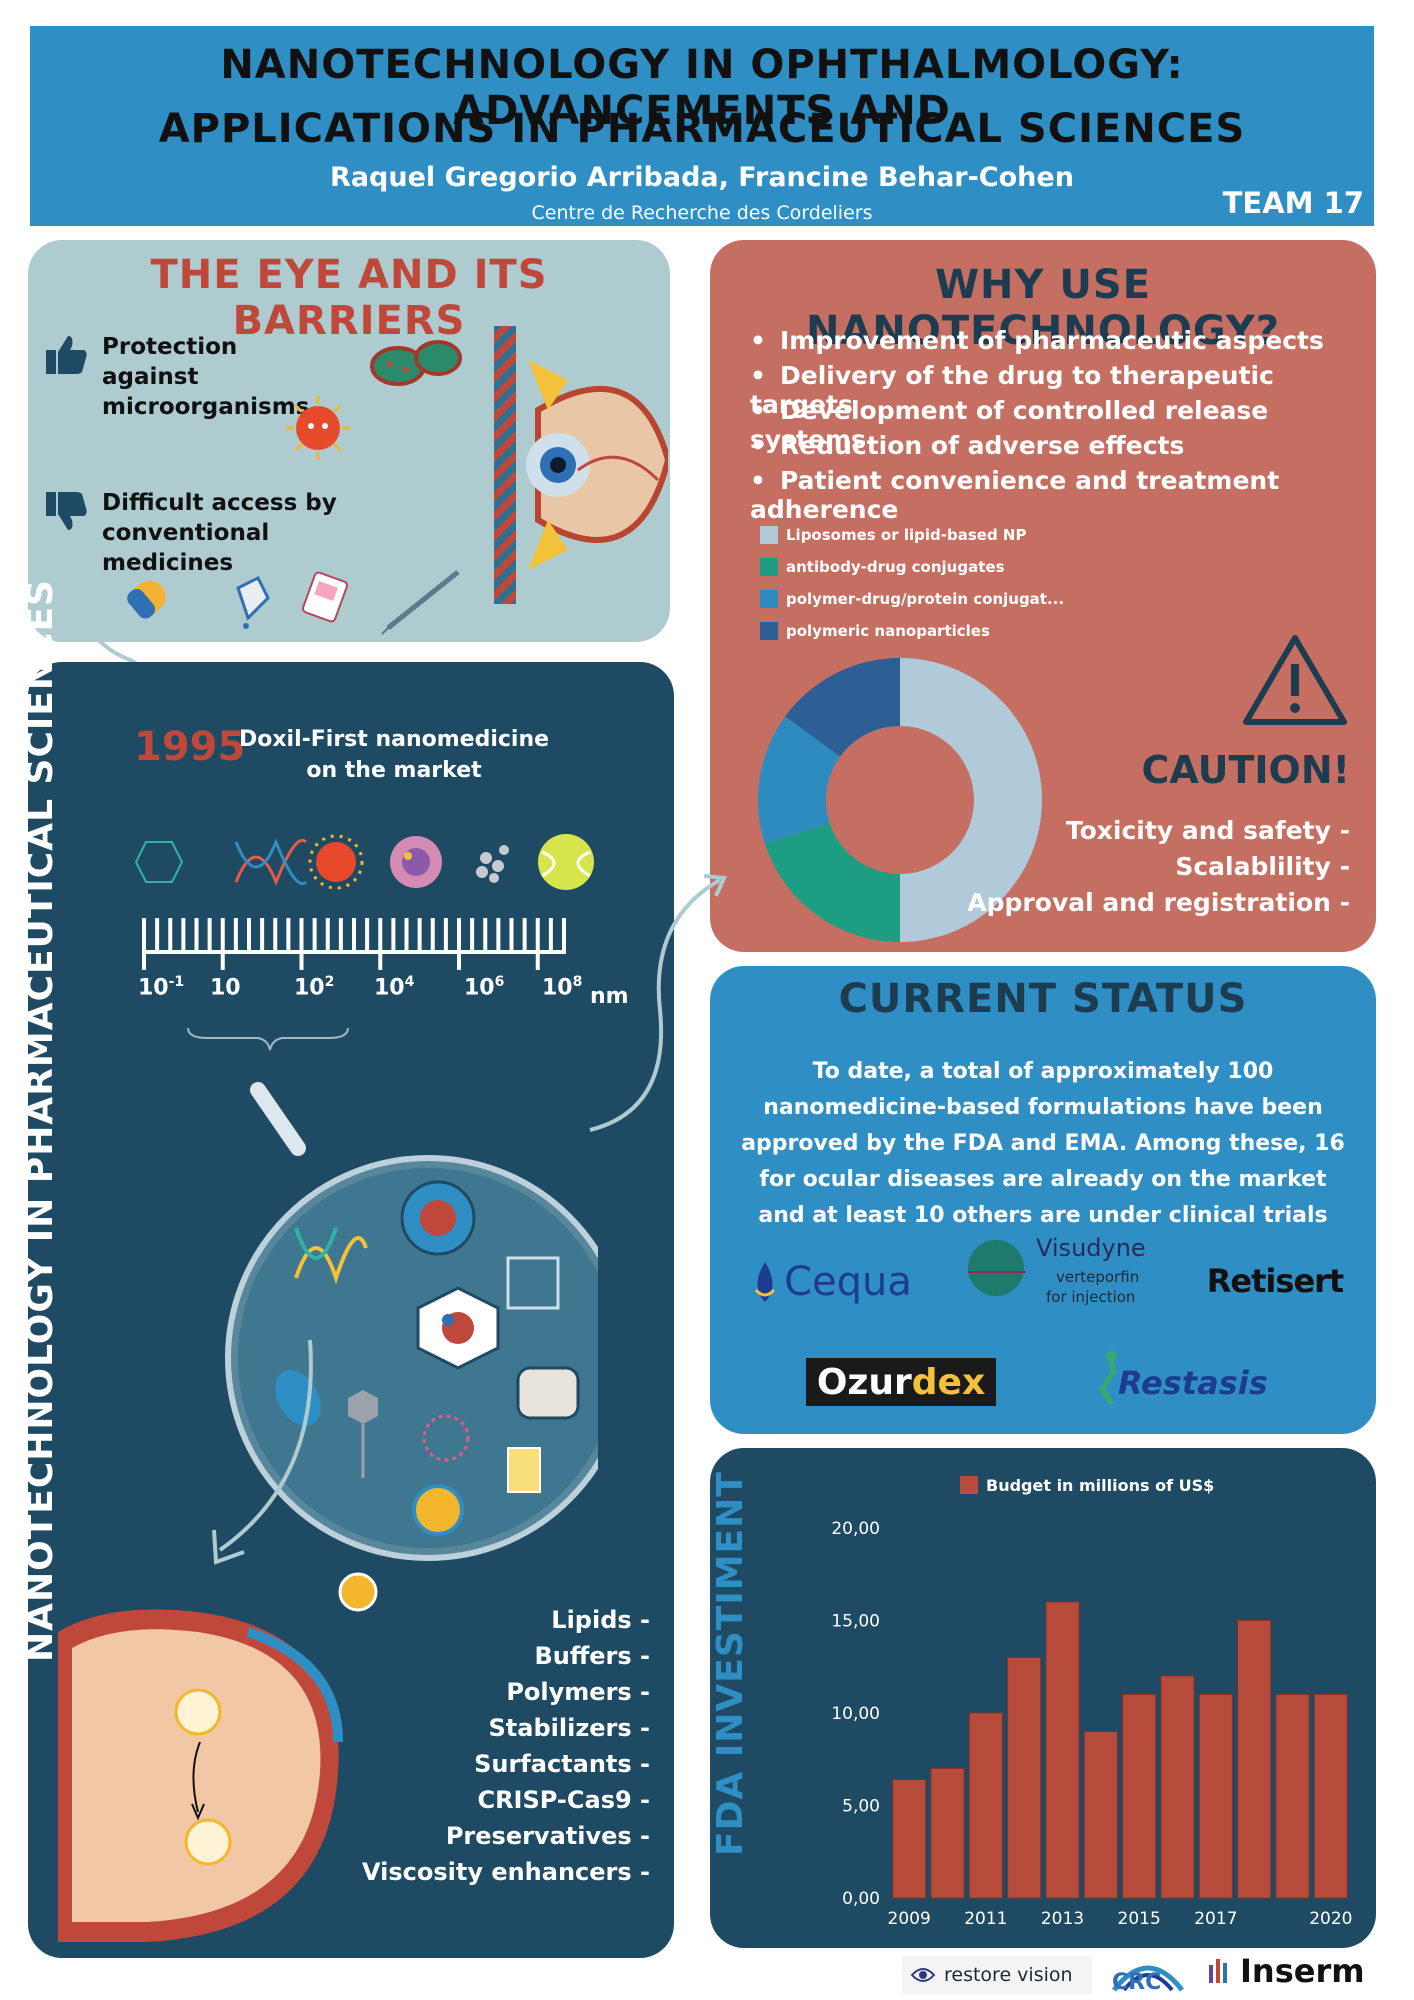 This screenshot has width=1414, height=2000. Describe the element at coordinates (1198, 1380) in the screenshot. I see `restasis-logo: Restasis` at that location.